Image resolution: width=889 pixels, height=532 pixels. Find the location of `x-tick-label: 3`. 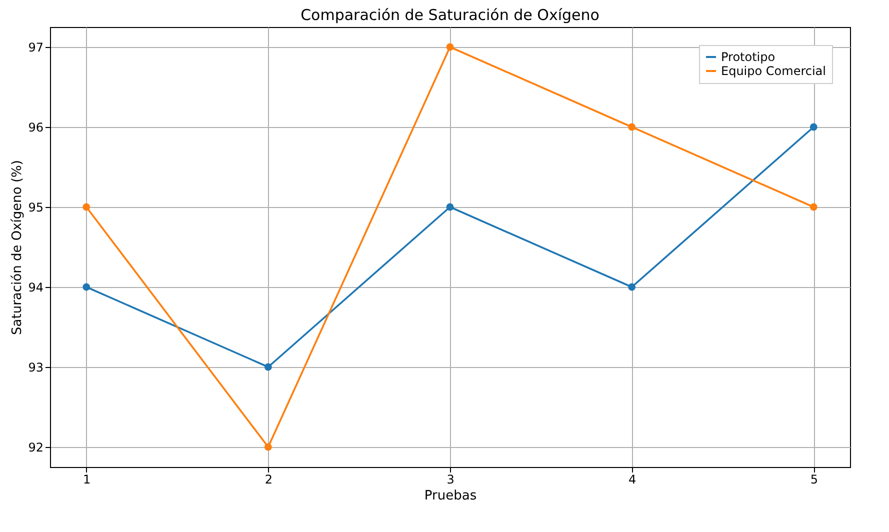

x-tick-label: 3 is located at coordinates (450, 479).